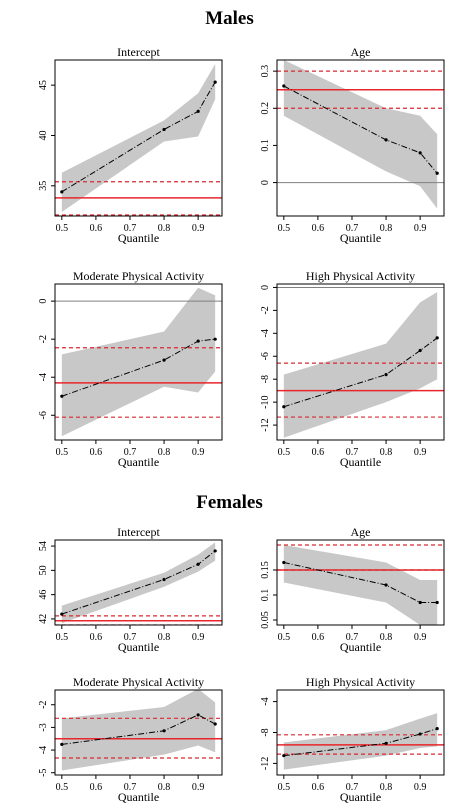 The width and height of the screenshot is (459, 808). Describe the element at coordinates (265, 401) in the screenshot. I see `y-tick-label: -10` at that location.